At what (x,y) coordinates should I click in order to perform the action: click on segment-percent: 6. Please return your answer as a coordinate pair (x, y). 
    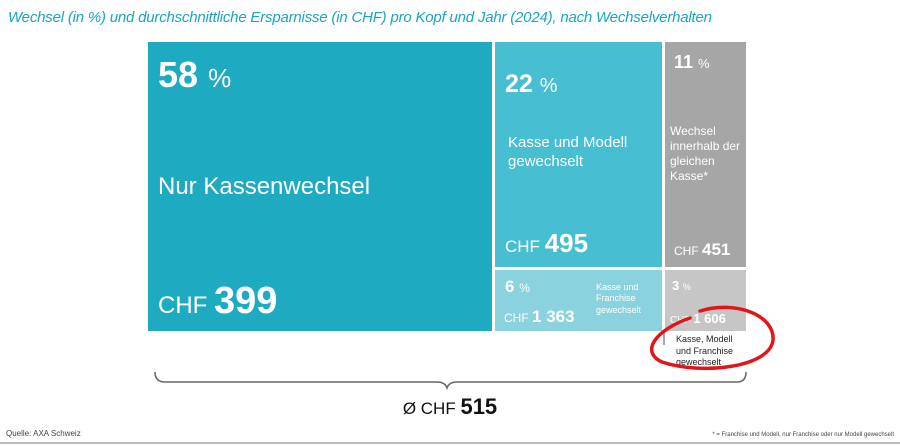
    Looking at the image, I should click on (510, 286).